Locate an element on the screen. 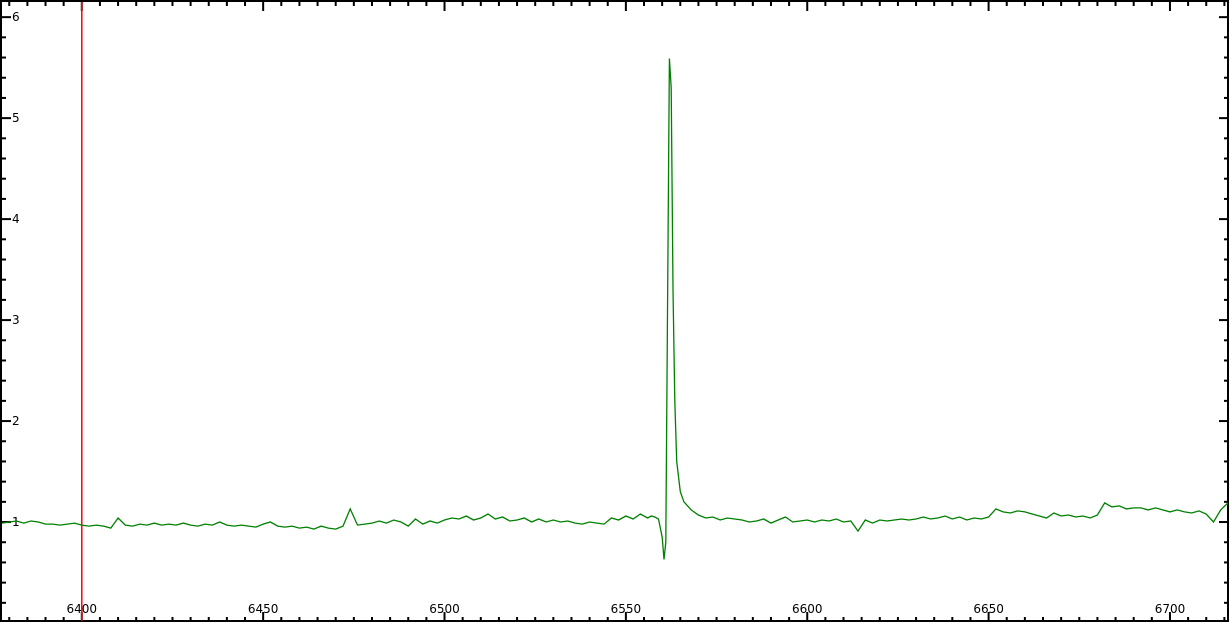 The width and height of the screenshot is (1230, 623). x-tick-label: 6550 is located at coordinates (626, 609).